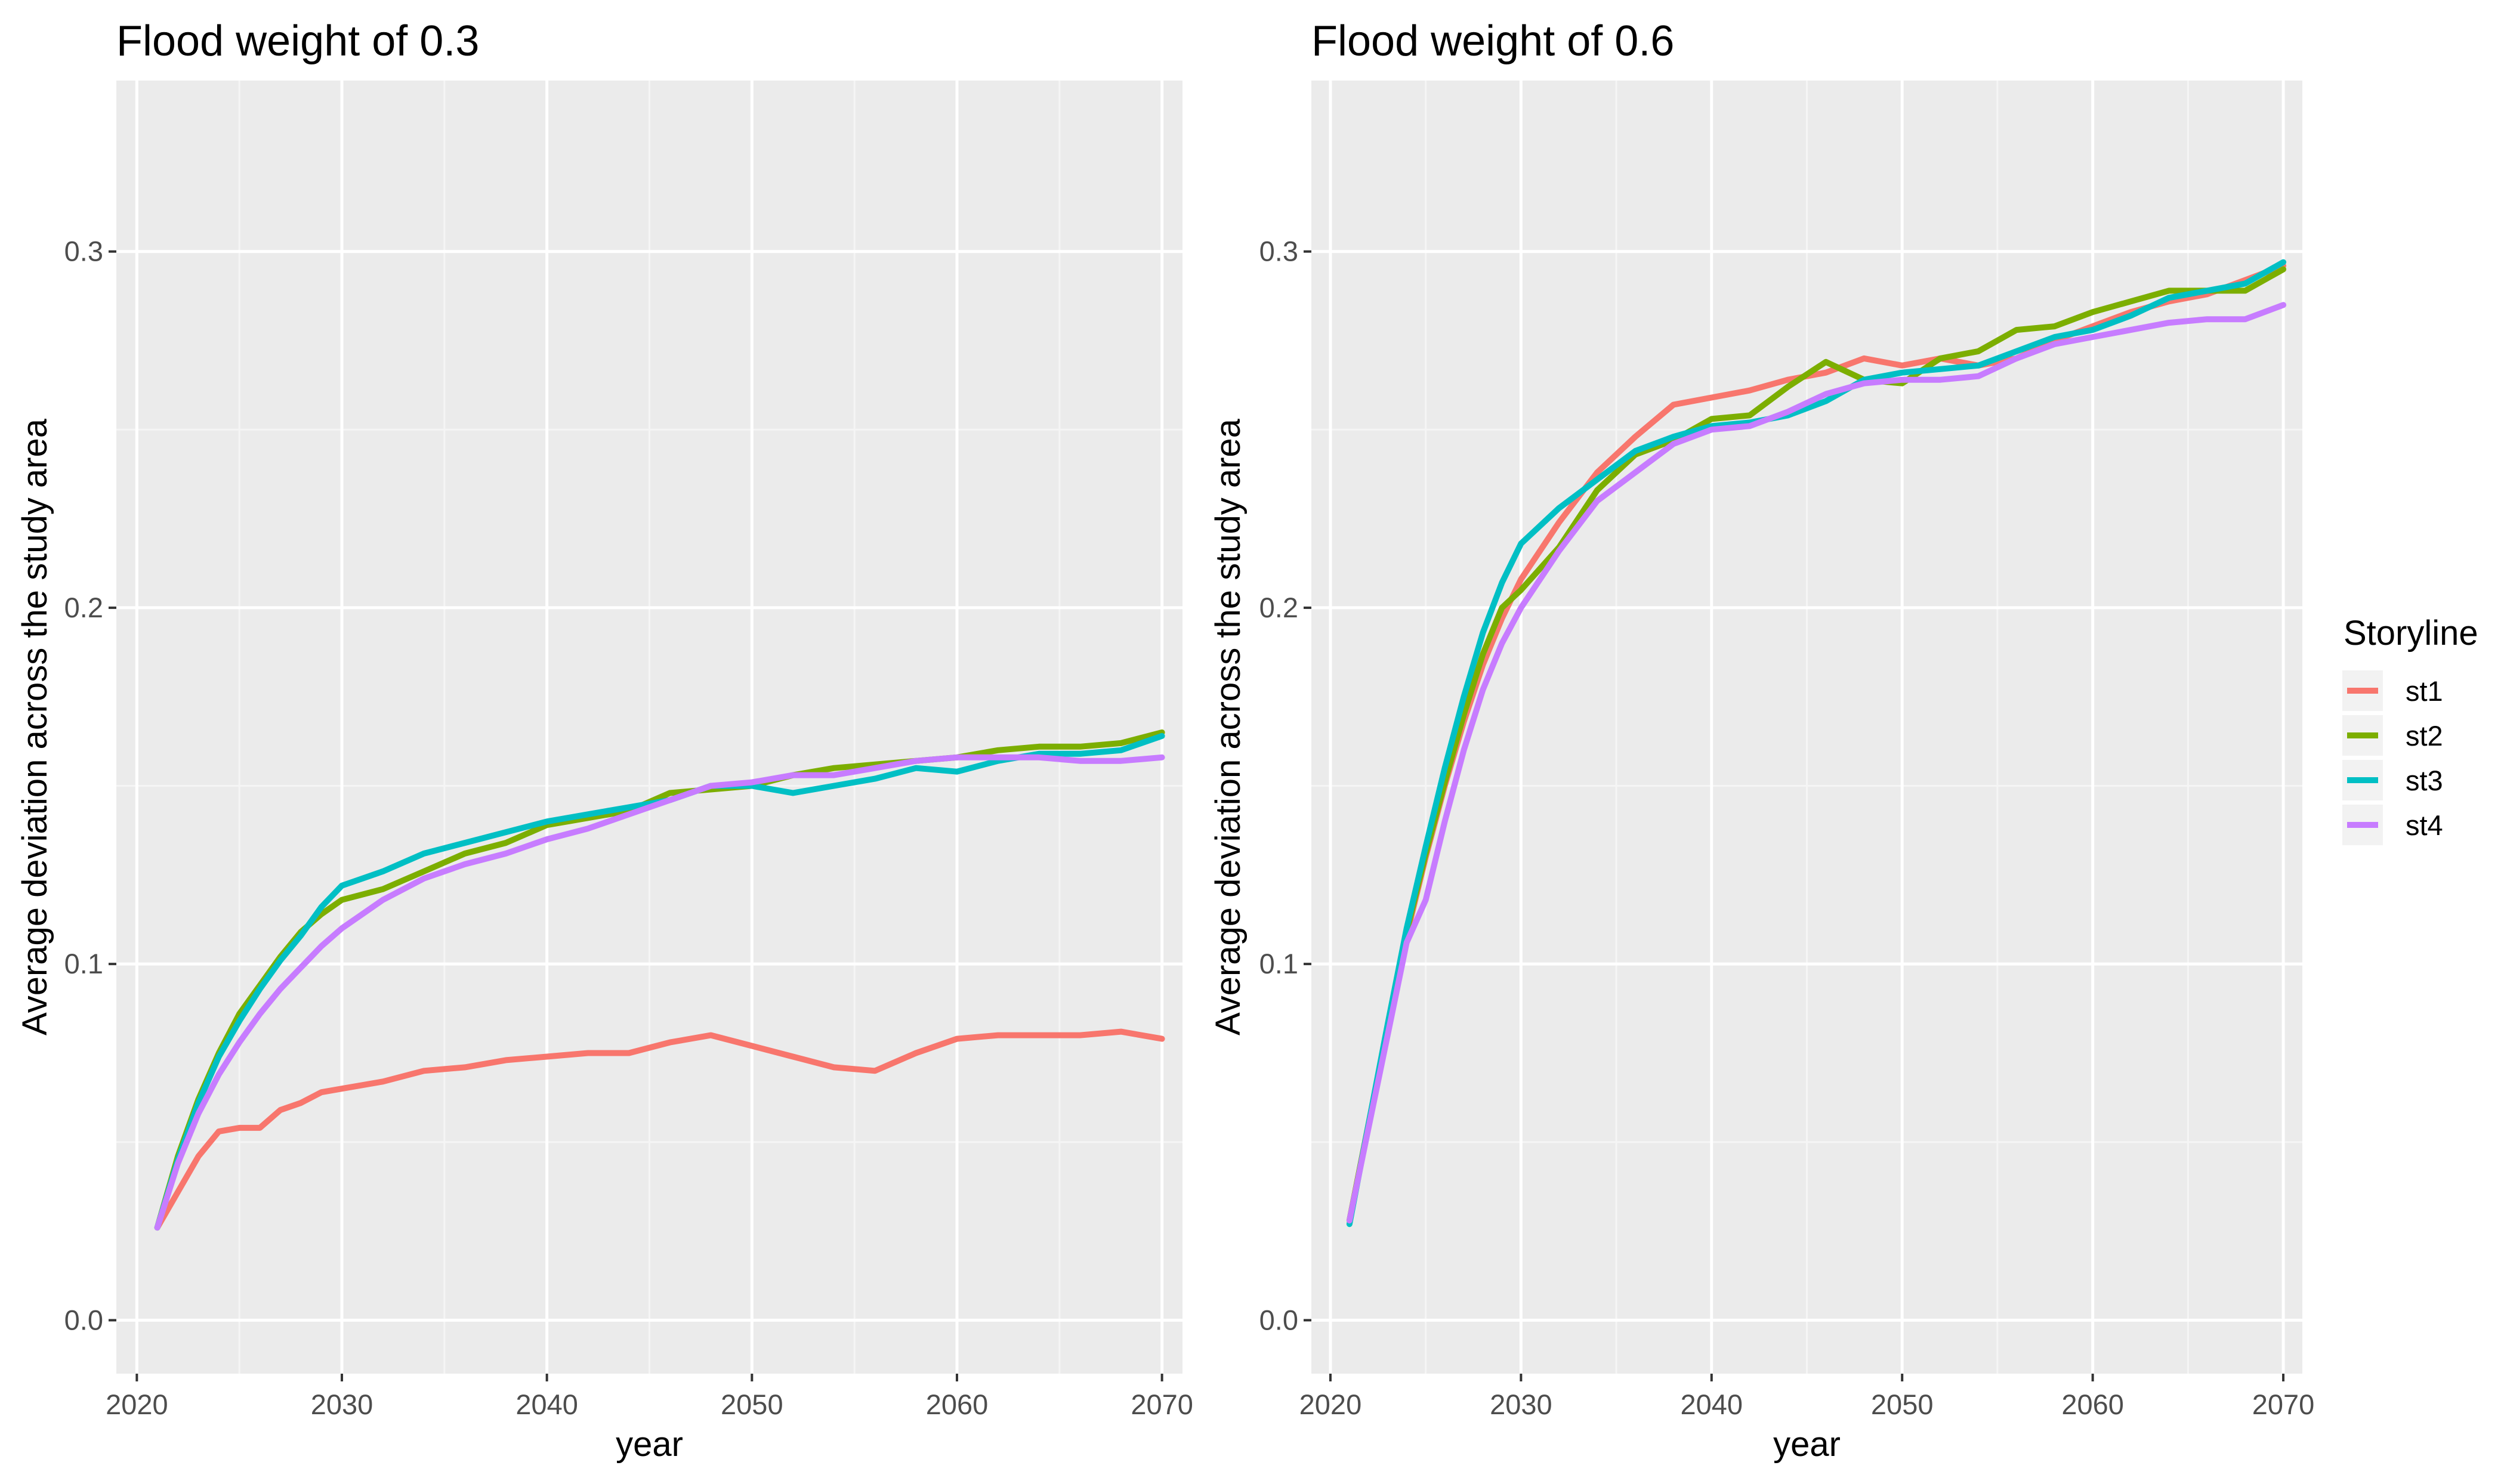 The height and width of the screenshot is (1484, 2504). What do you see at coordinates (1492, 41) in the screenshot?
I see `chart-title: Flood weight of 0.6` at bounding box center [1492, 41].